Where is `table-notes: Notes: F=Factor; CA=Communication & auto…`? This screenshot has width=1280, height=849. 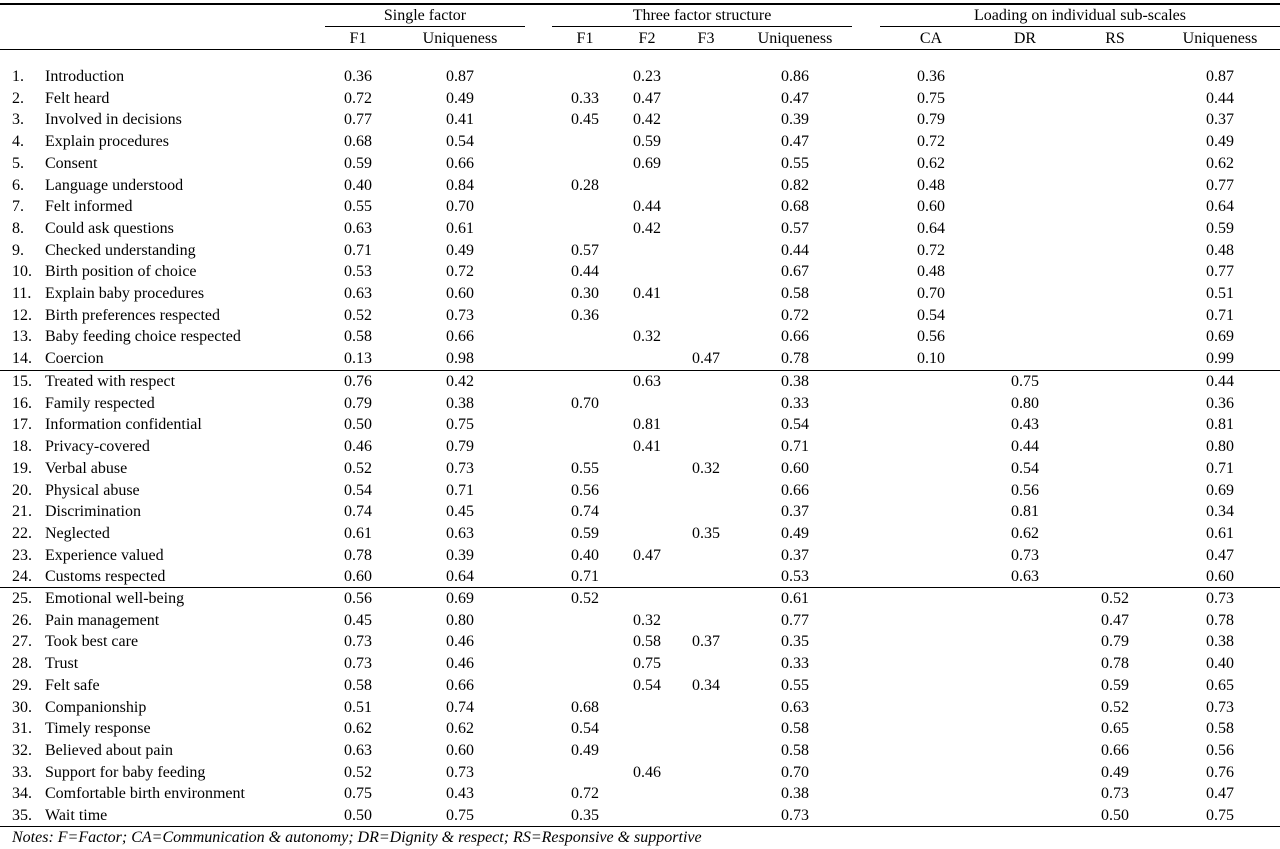
table-notes: Notes: F=Factor; CA=Communication & auto… is located at coordinates (357, 837).